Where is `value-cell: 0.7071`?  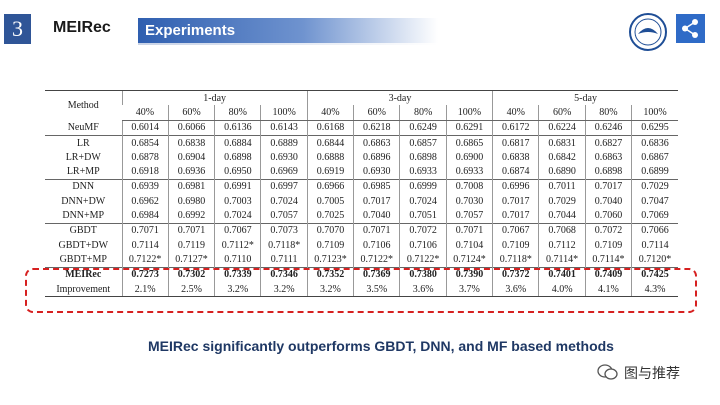
value-cell: 0.7071 is located at coordinates (376, 230).